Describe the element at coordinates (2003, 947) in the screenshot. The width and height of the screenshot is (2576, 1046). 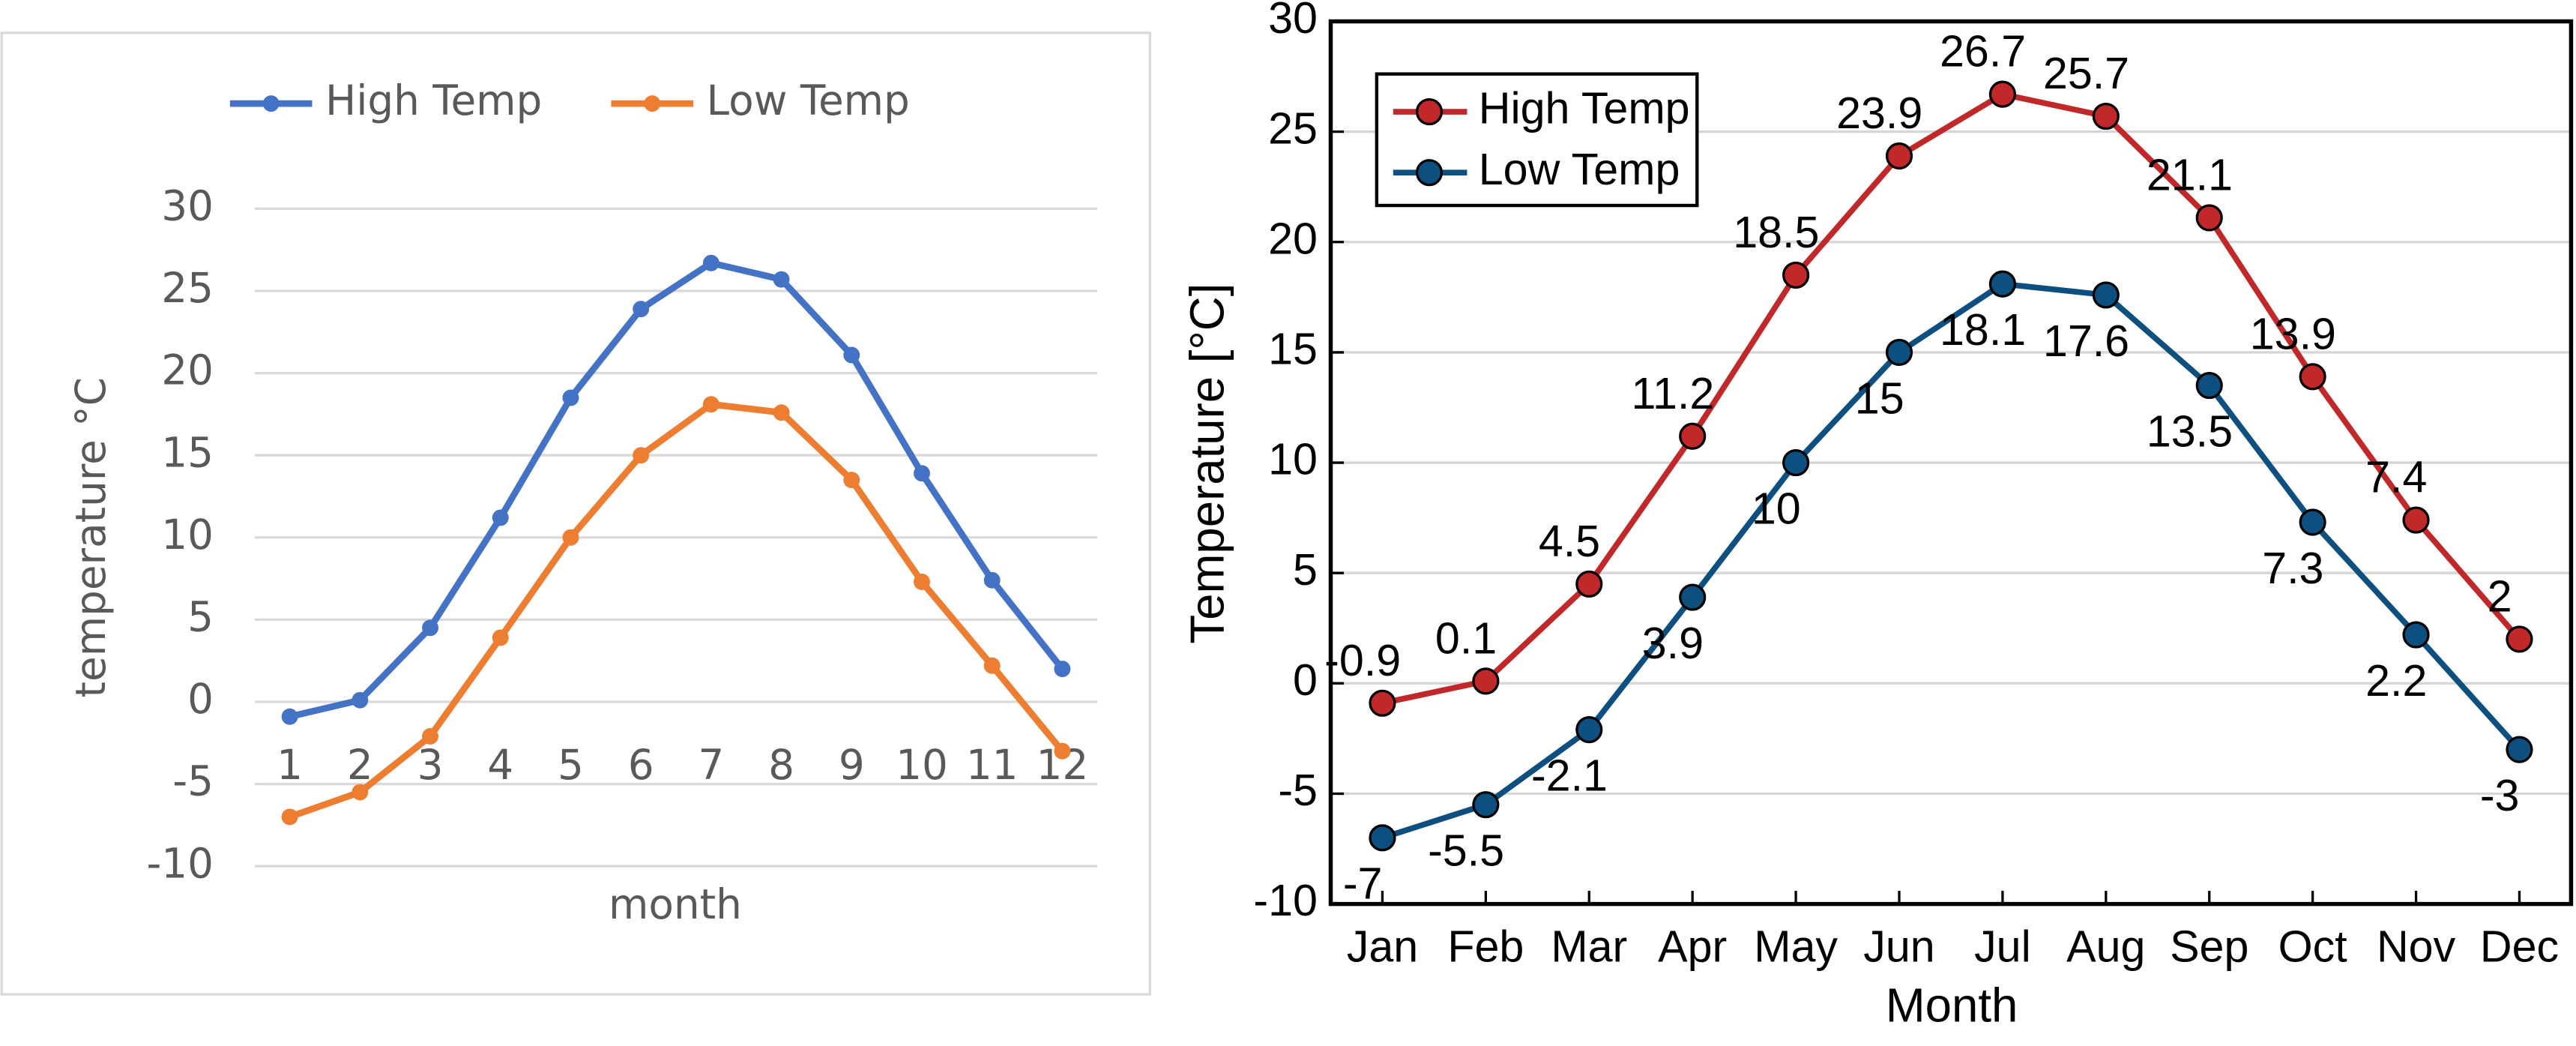
I see `x-tick-label: Jul` at that location.